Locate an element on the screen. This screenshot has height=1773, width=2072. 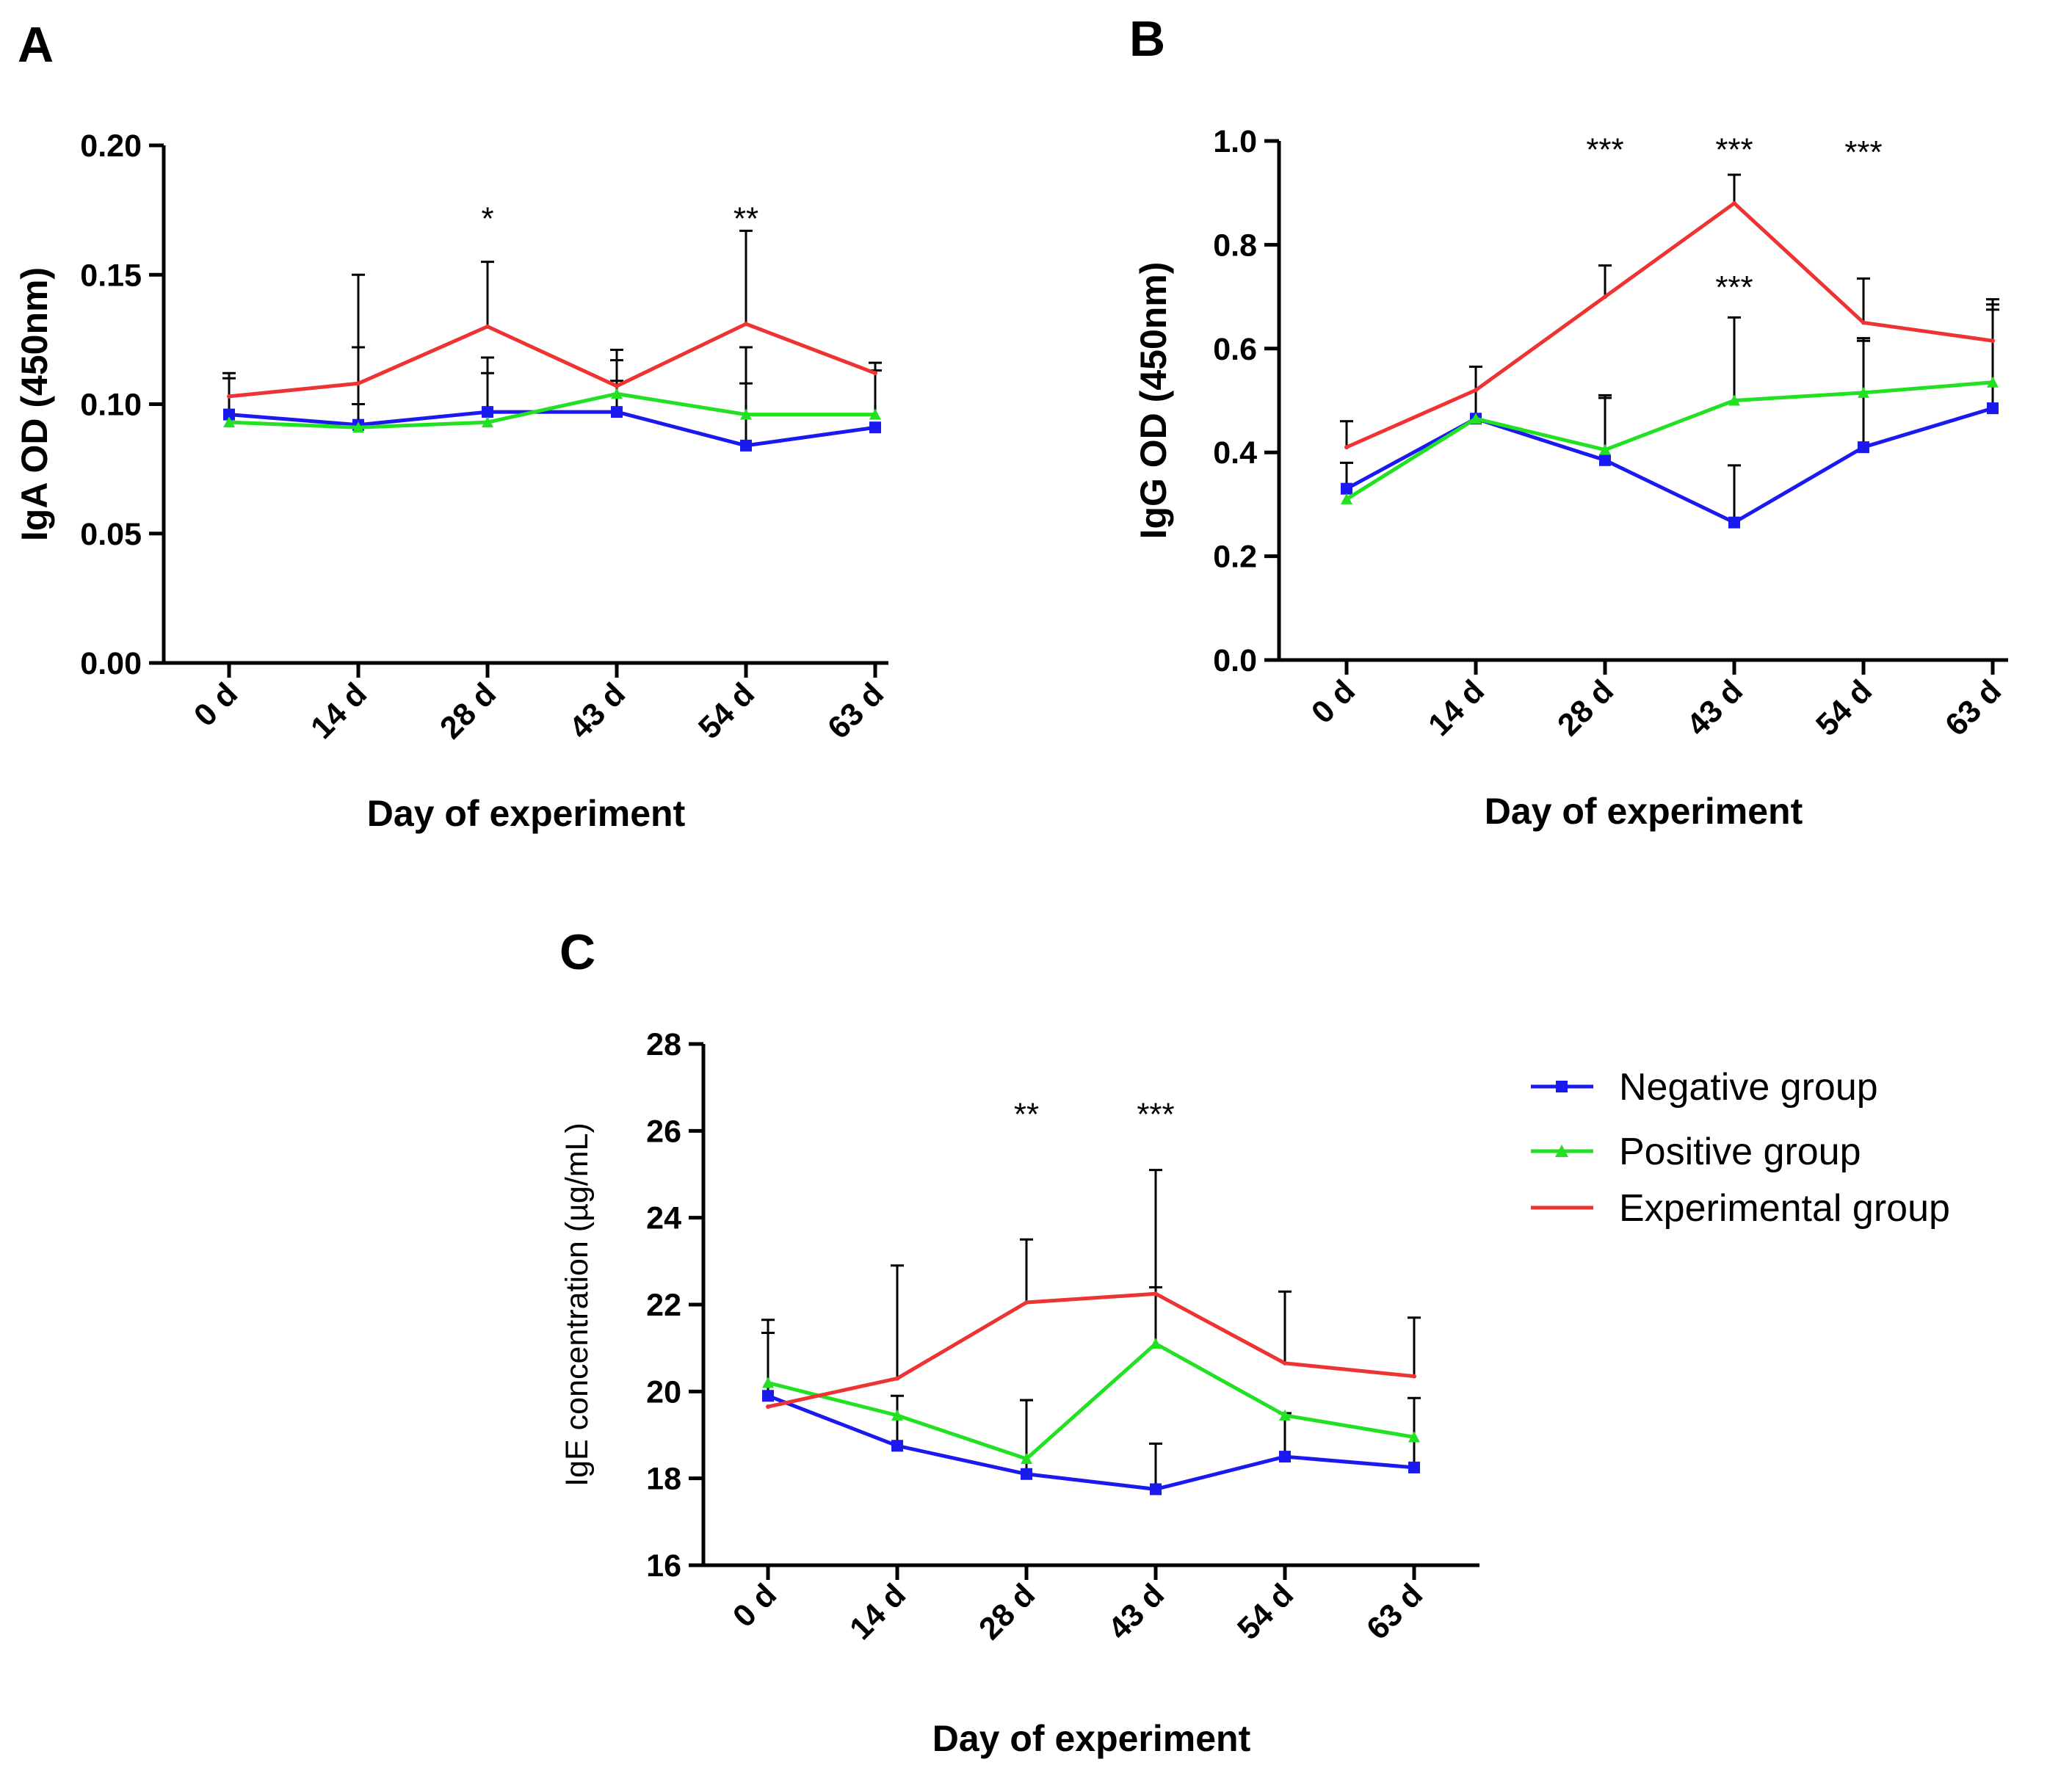
x-tick-label-c: 43 d is located at coordinates (1136, 1612).